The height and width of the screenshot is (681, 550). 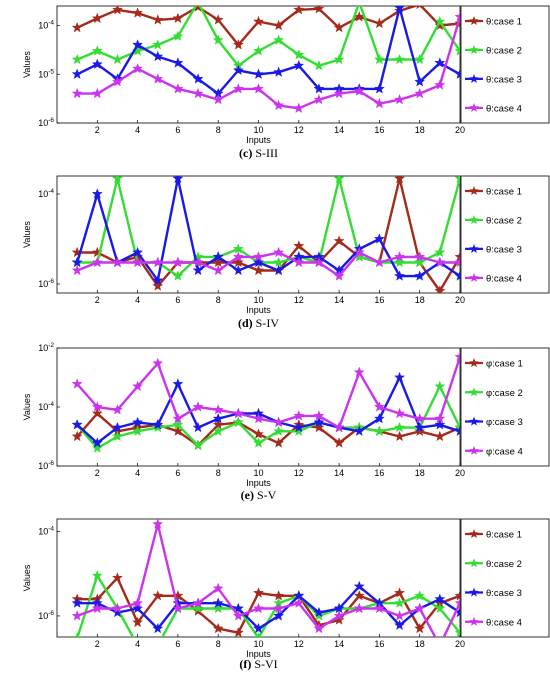 What do you see at coordinates (504, 451) in the screenshot?
I see `legend-label: φ:case 4` at bounding box center [504, 451].